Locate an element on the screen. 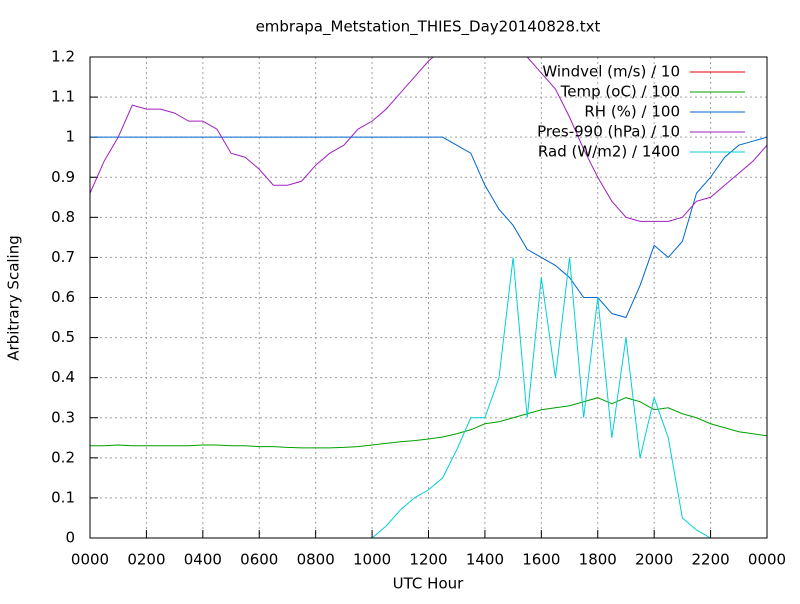 The height and width of the screenshot is (604, 800). y-tick-label: 1 is located at coordinates (70, 137).